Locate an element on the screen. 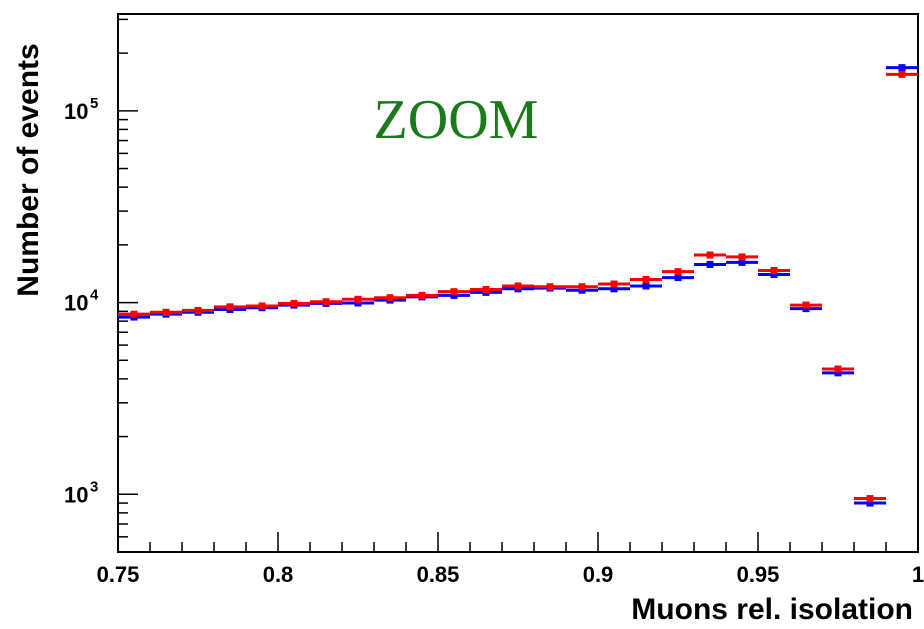  y-tick-label: 10 5 is located at coordinates (81, 109).